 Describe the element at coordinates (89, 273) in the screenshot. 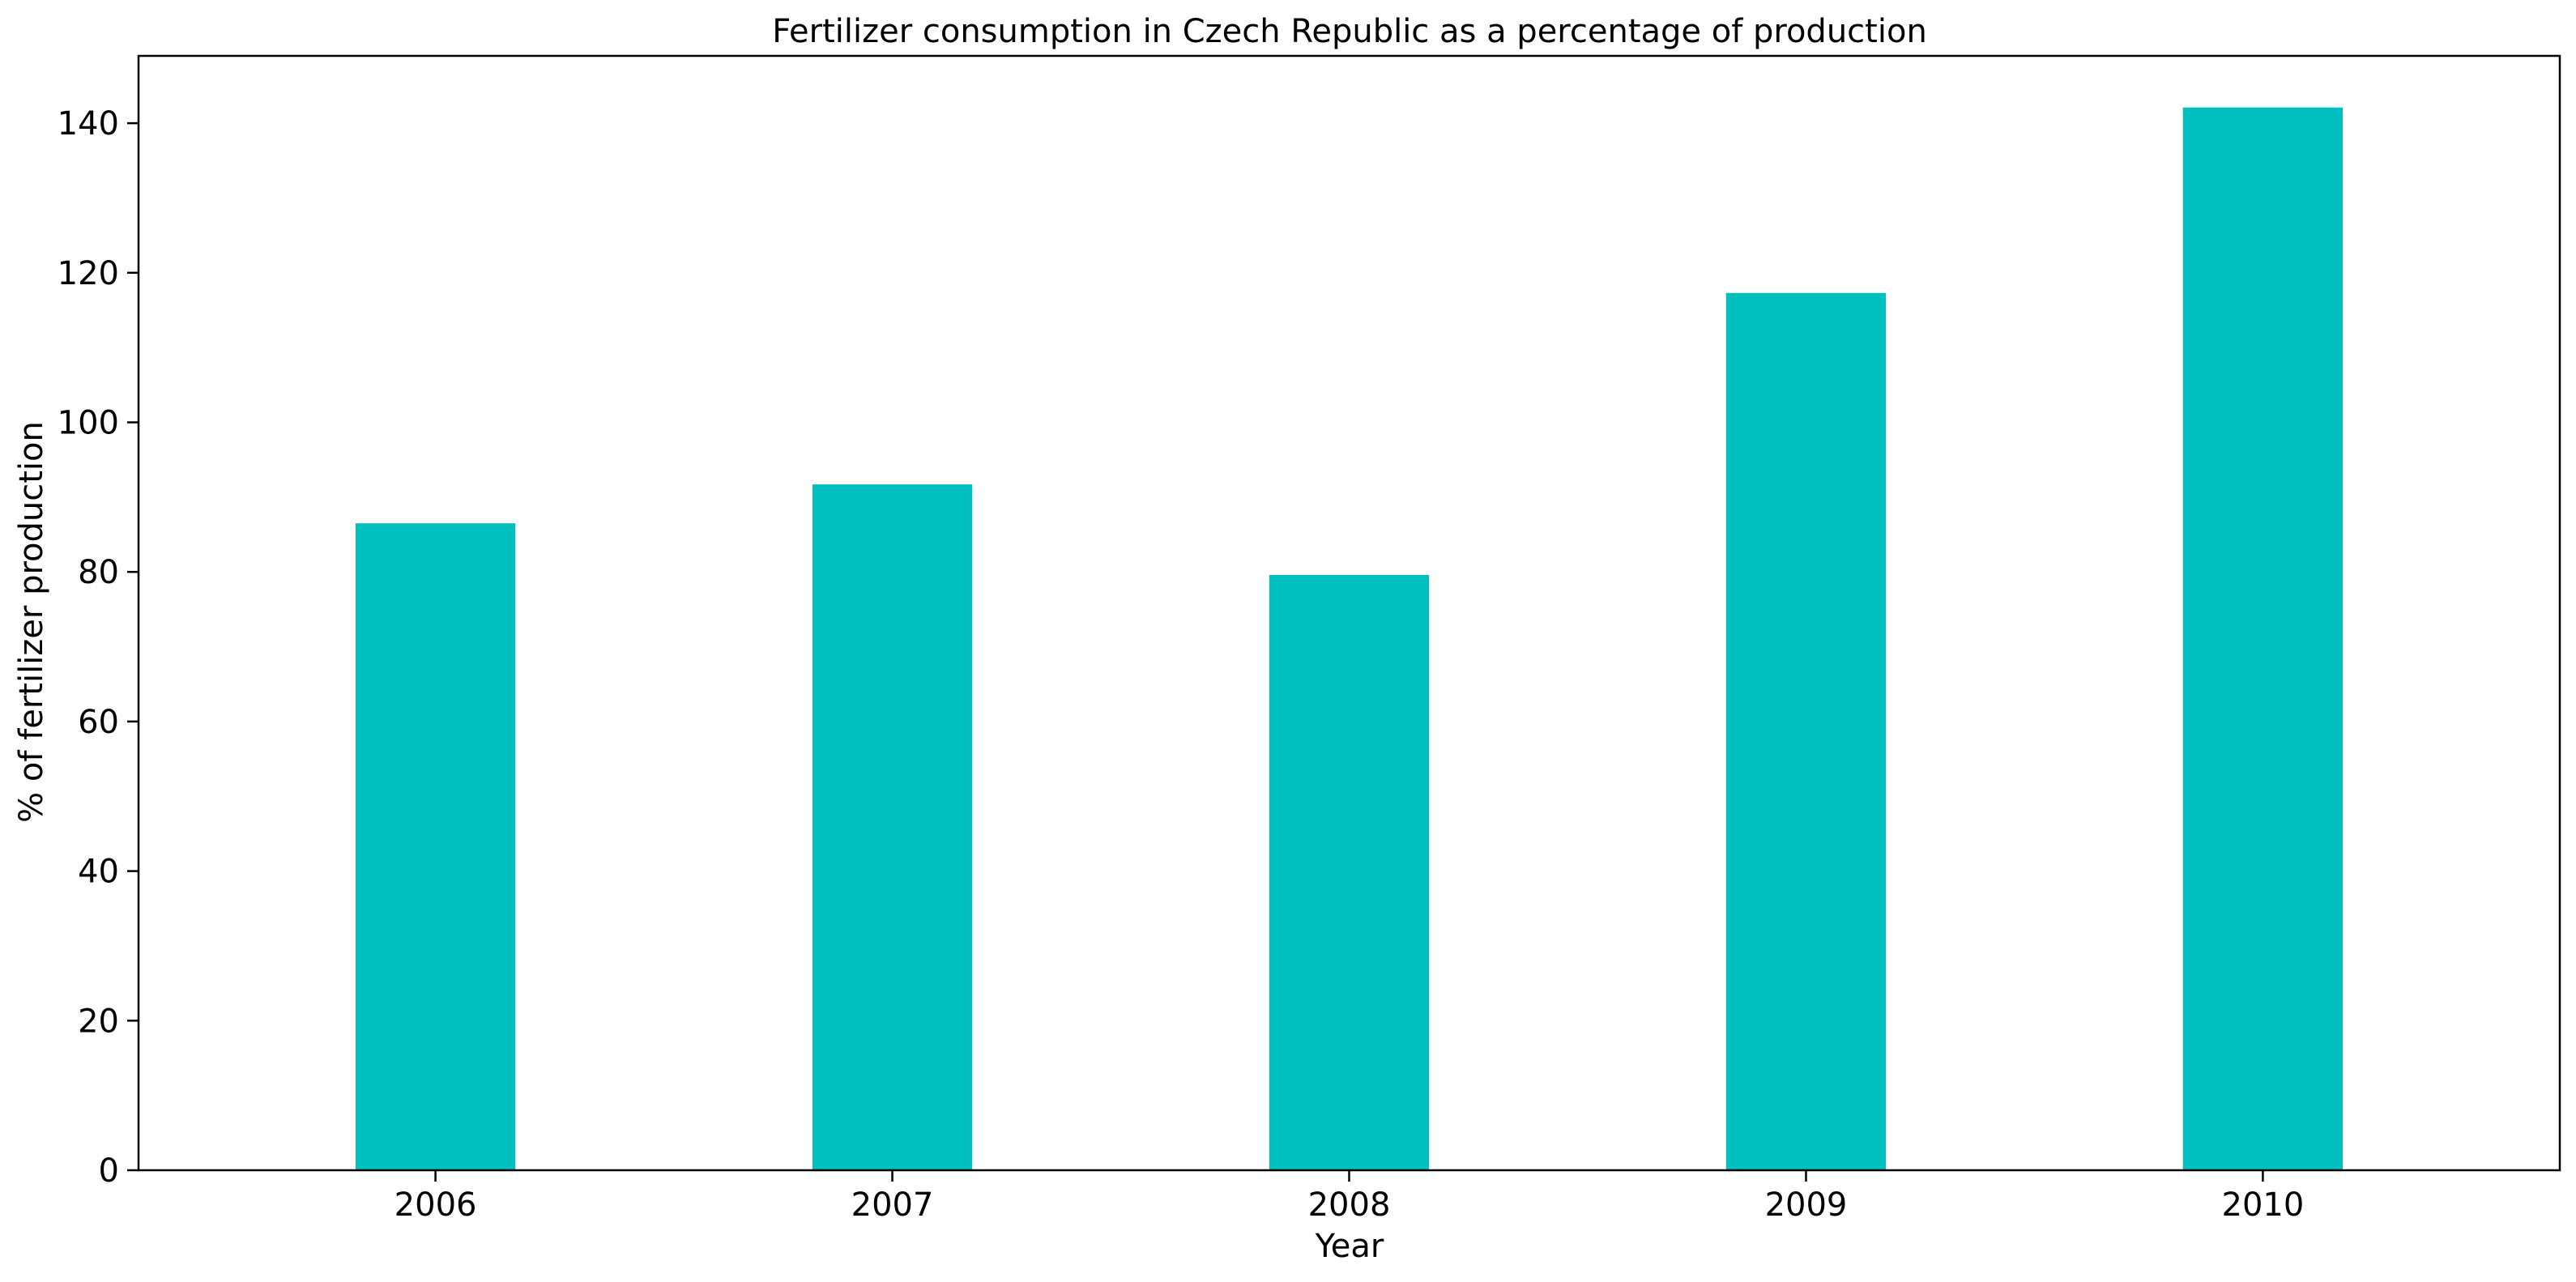

I see `y-tick-label: 120` at that location.